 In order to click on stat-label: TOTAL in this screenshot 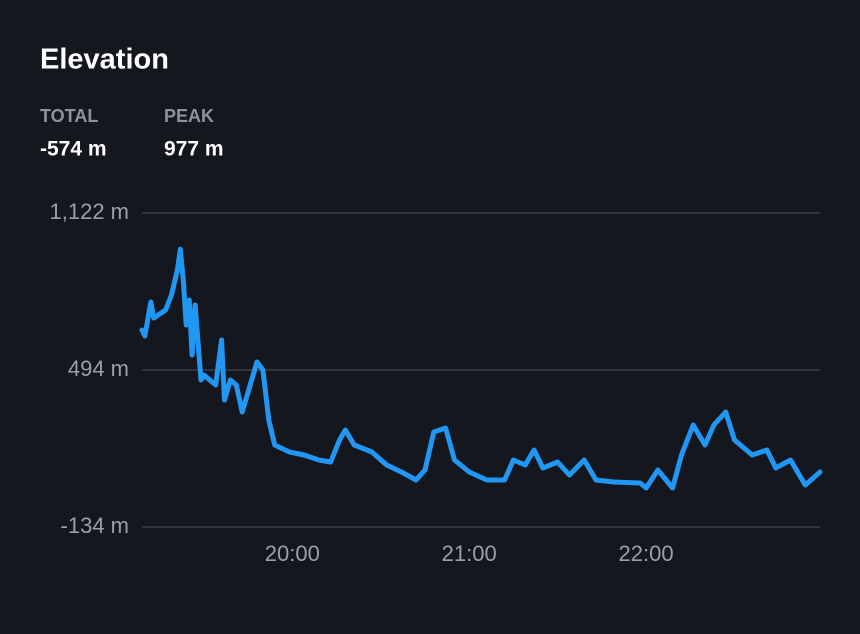, I will do `click(69, 116)`.